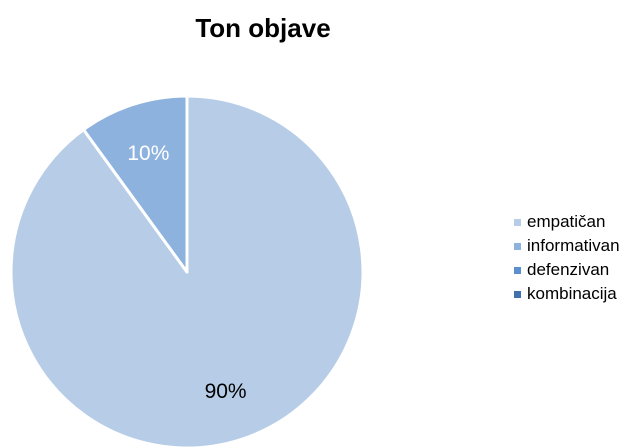 This screenshot has height=448, width=637. I want to click on chart-title: Ton objave, so click(263, 28).